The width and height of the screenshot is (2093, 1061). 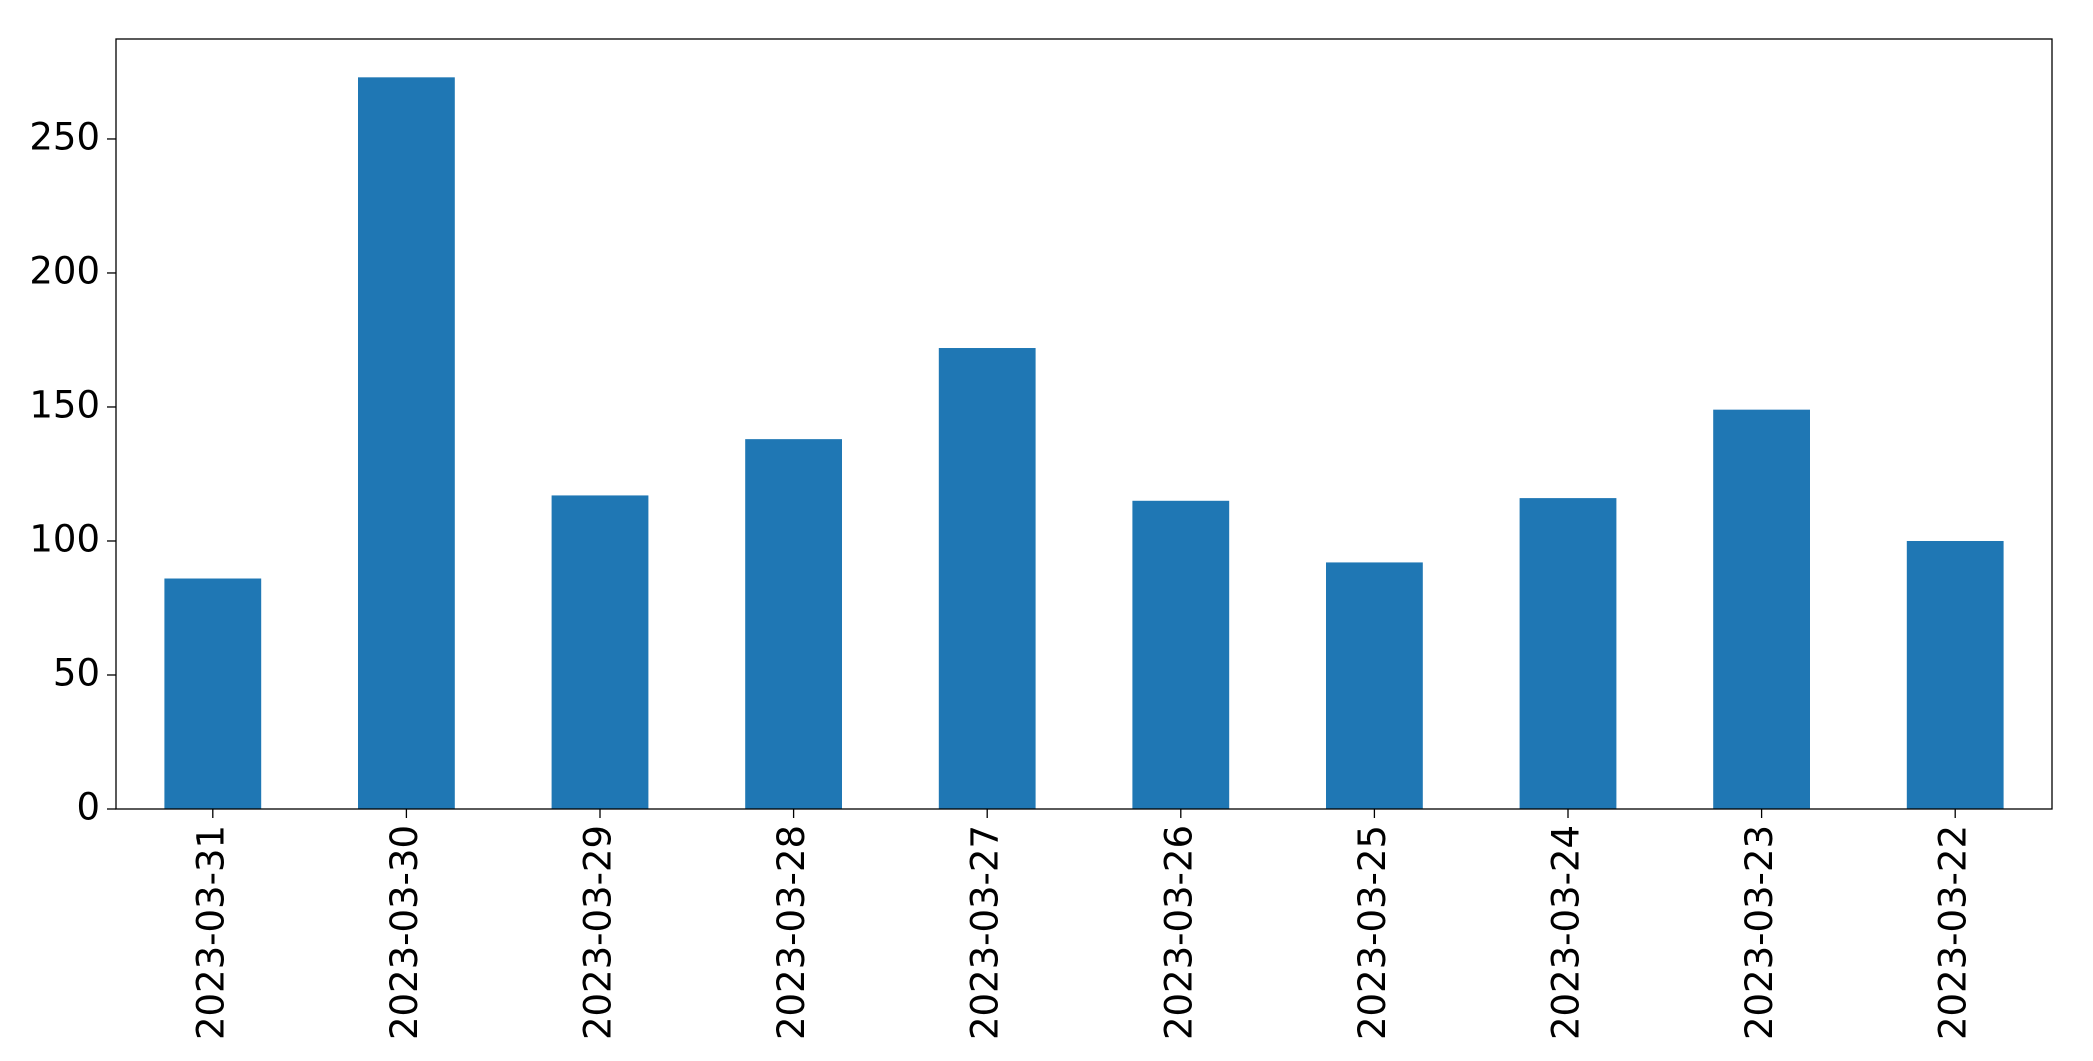 I want to click on x-tick-label: 2023-03-24, so click(x=1566, y=932).